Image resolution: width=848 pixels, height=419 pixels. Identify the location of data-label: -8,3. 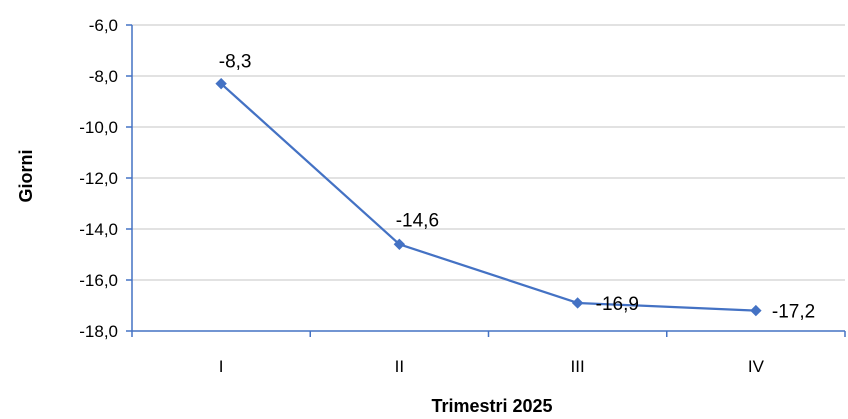
(235, 62).